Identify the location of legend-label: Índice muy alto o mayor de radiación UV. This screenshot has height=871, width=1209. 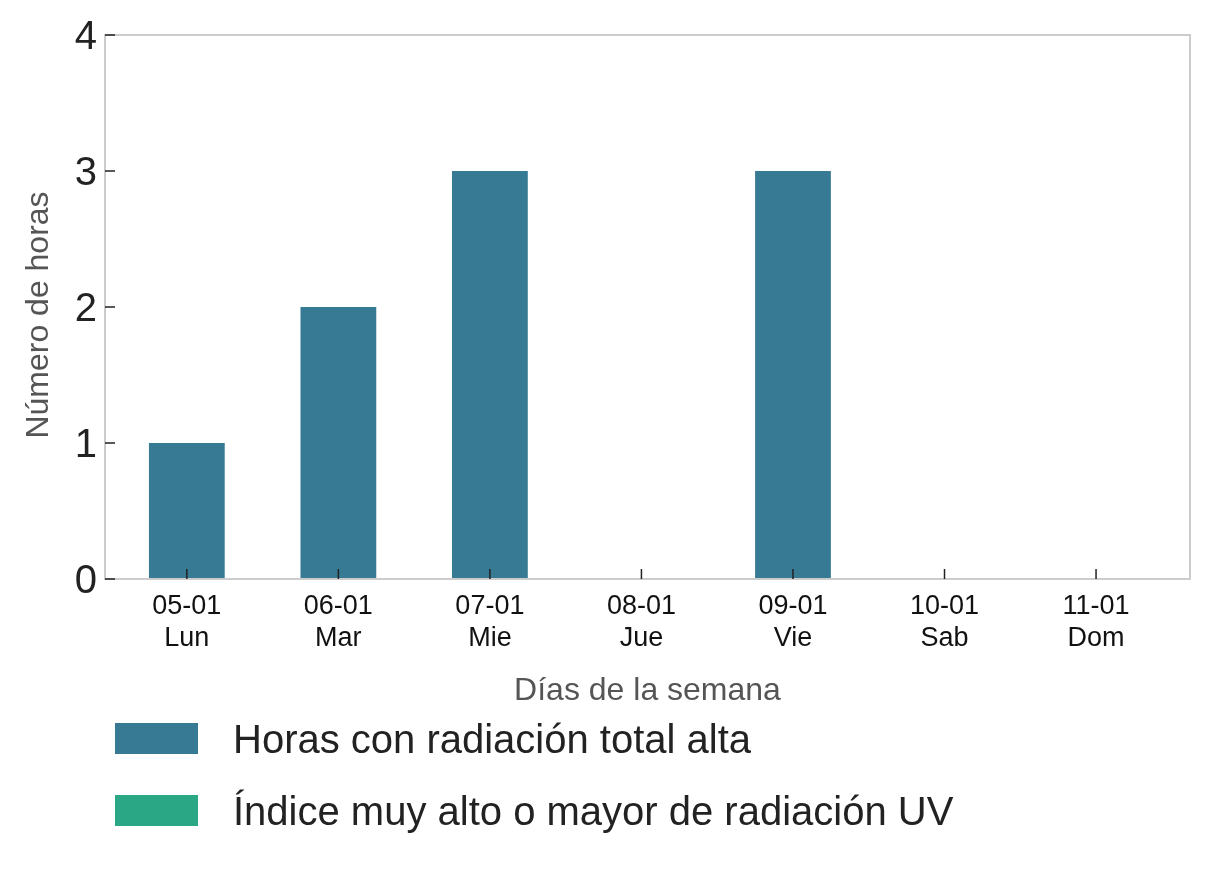
(593, 811).